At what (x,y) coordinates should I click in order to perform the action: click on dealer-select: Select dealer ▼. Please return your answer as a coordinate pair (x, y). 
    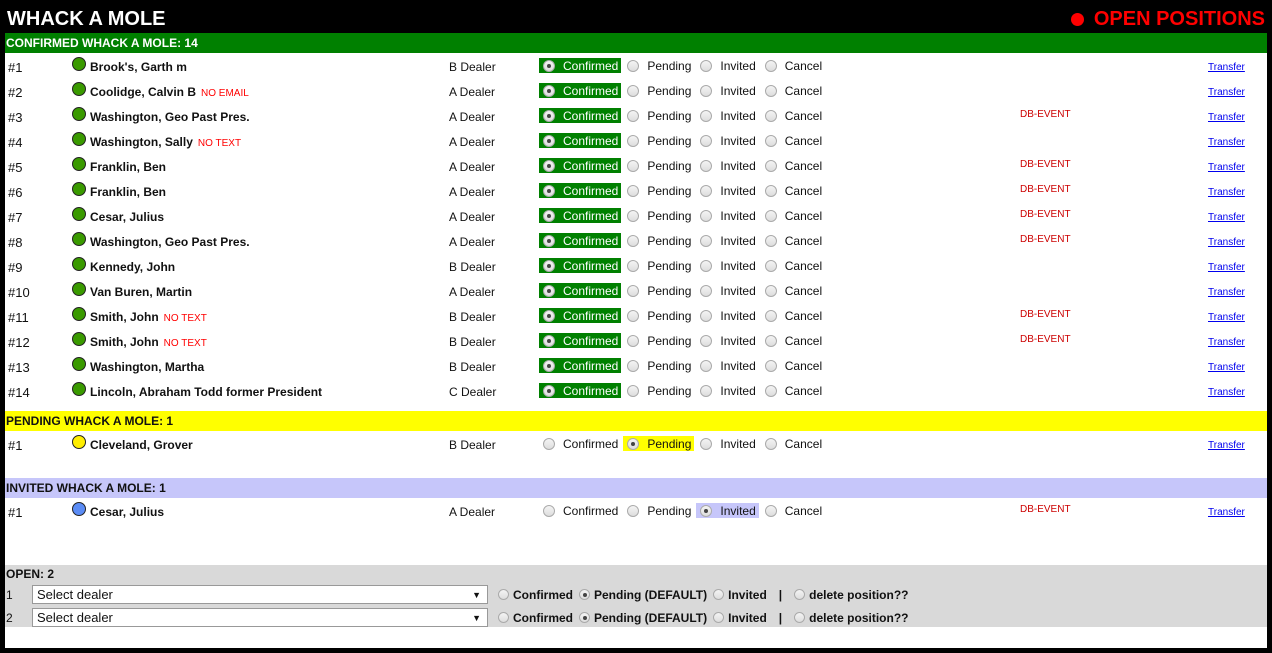
    Looking at the image, I should click on (260, 617).